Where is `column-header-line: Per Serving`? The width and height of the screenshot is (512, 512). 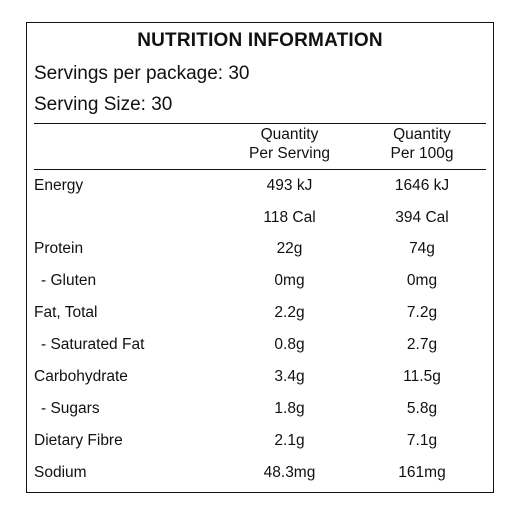 column-header-line: Per Serving is located at coordinates (289, 153).